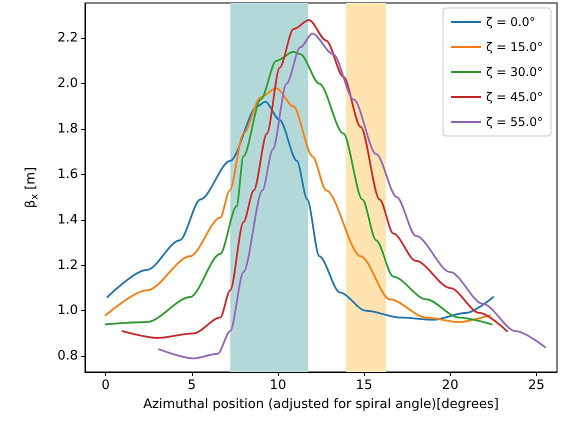 The height and width of the screenshot is (433, 563). I want to click on legend-label: ζ = 55.0°, so click(515, 122).